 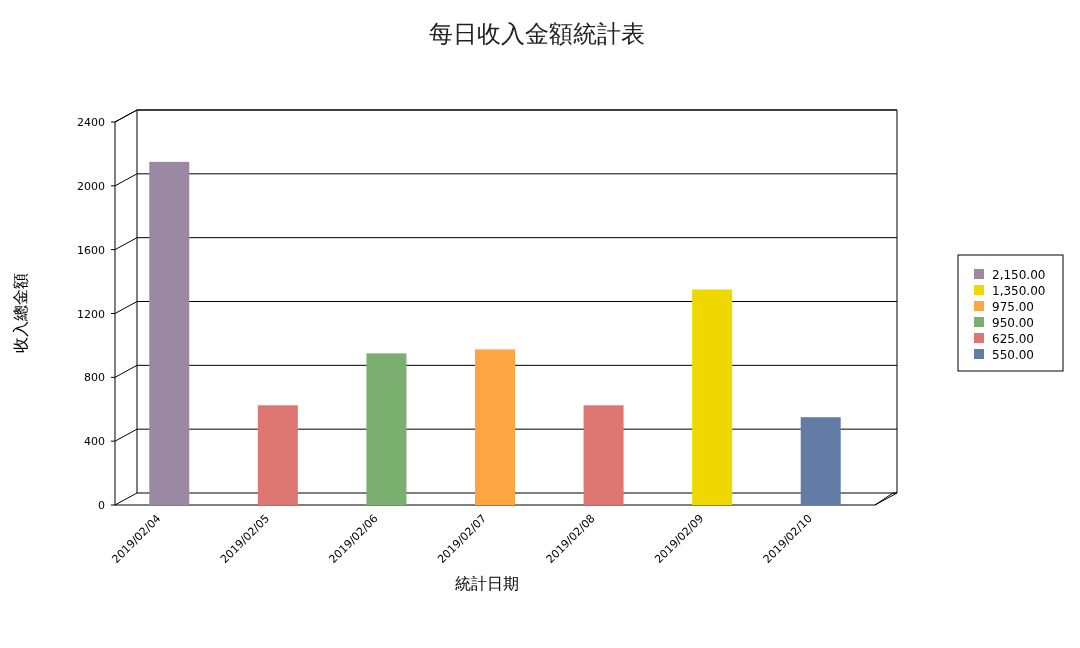 What do you see at coordinates (91, 250) in the screenshot?
I see `y-tick-label: 1600` at bounding box center [91, 250].